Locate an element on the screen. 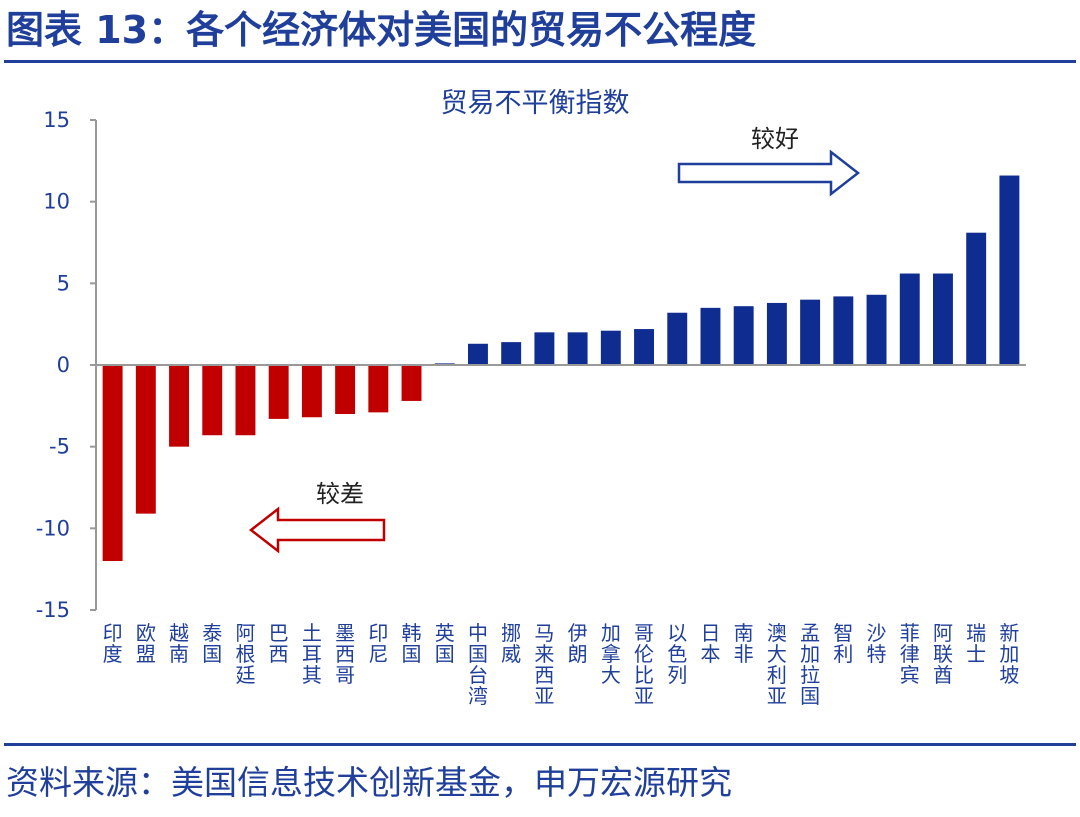  x-category-label: 中国台湾 is located at coordinates (478, 664).